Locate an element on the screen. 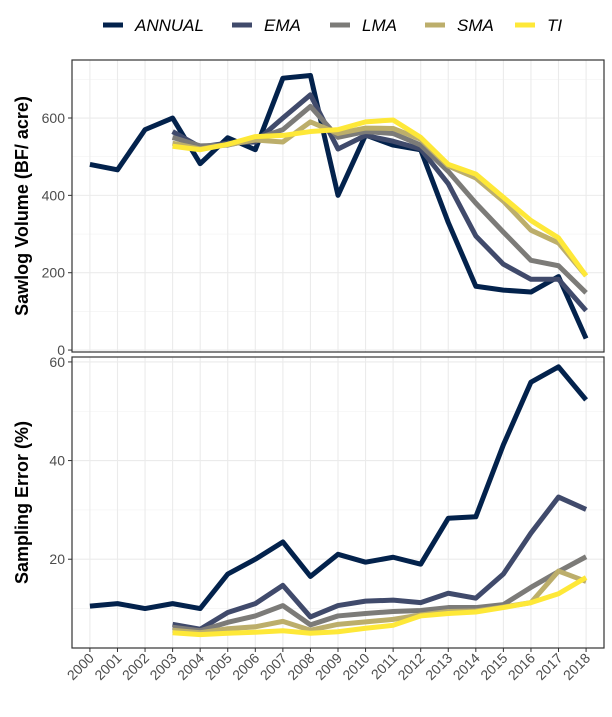 This screenshot has height=717, width=612. x-tick-label: 2018 is located at coordinates (576, 666).